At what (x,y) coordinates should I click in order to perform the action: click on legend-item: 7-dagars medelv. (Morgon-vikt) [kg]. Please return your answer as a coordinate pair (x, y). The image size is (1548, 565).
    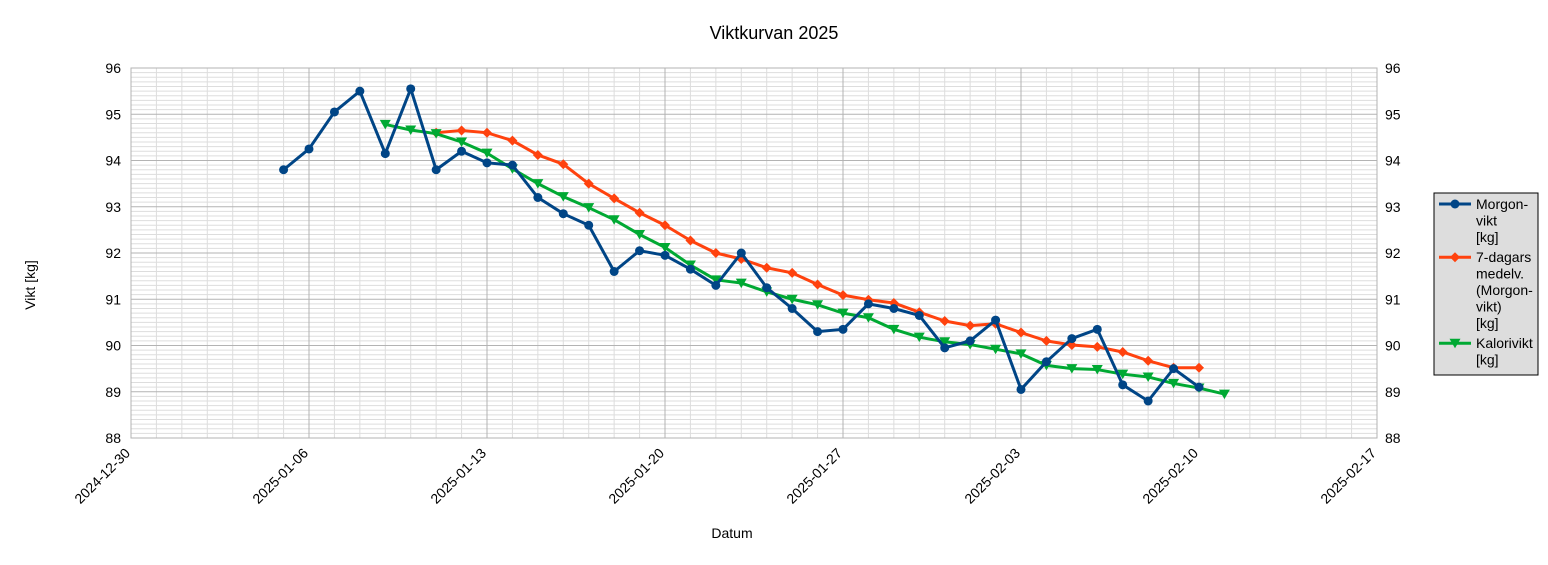
    Looking at the image, I should click on (1486, 290).